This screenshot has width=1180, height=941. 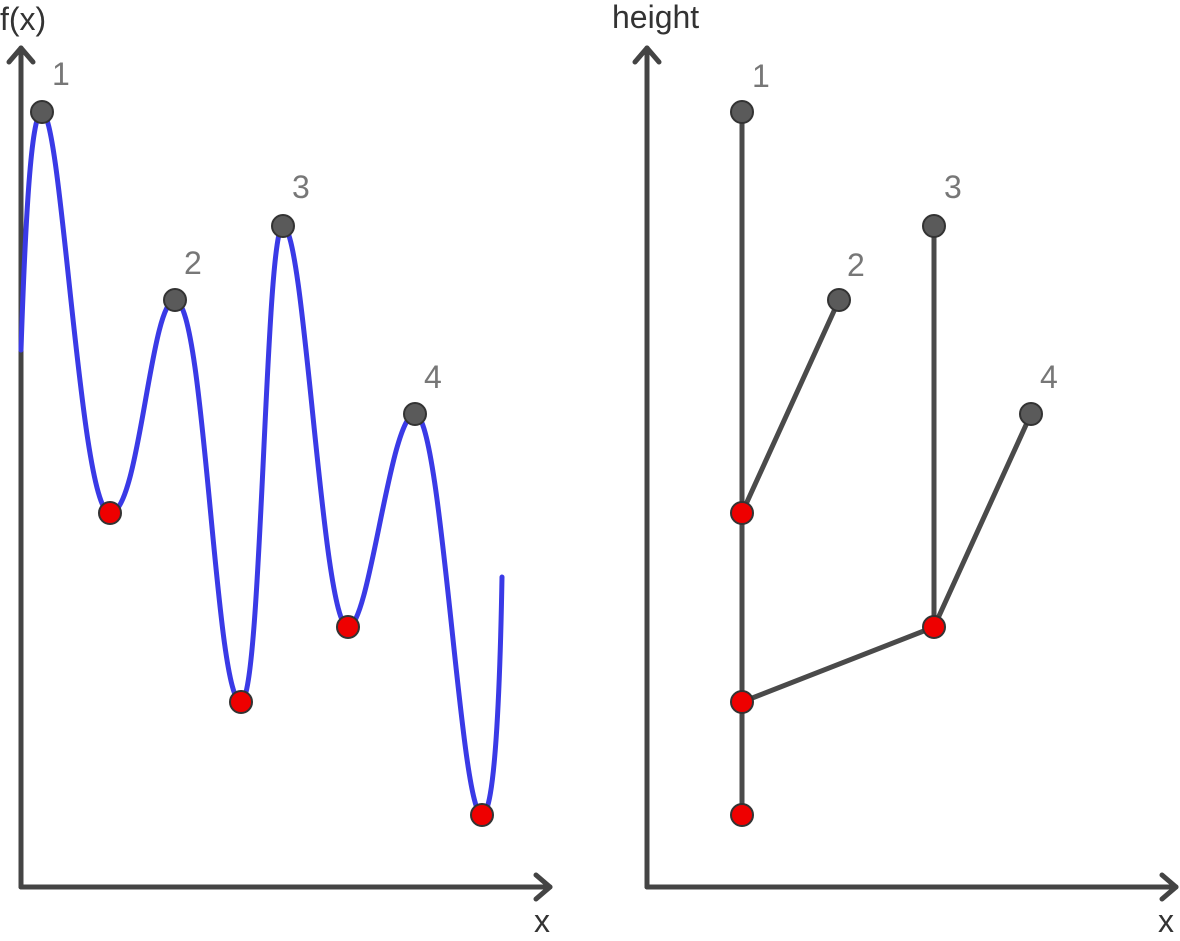 I want to click on left-y-axis-label: f(x), so click(x=23, y=19).